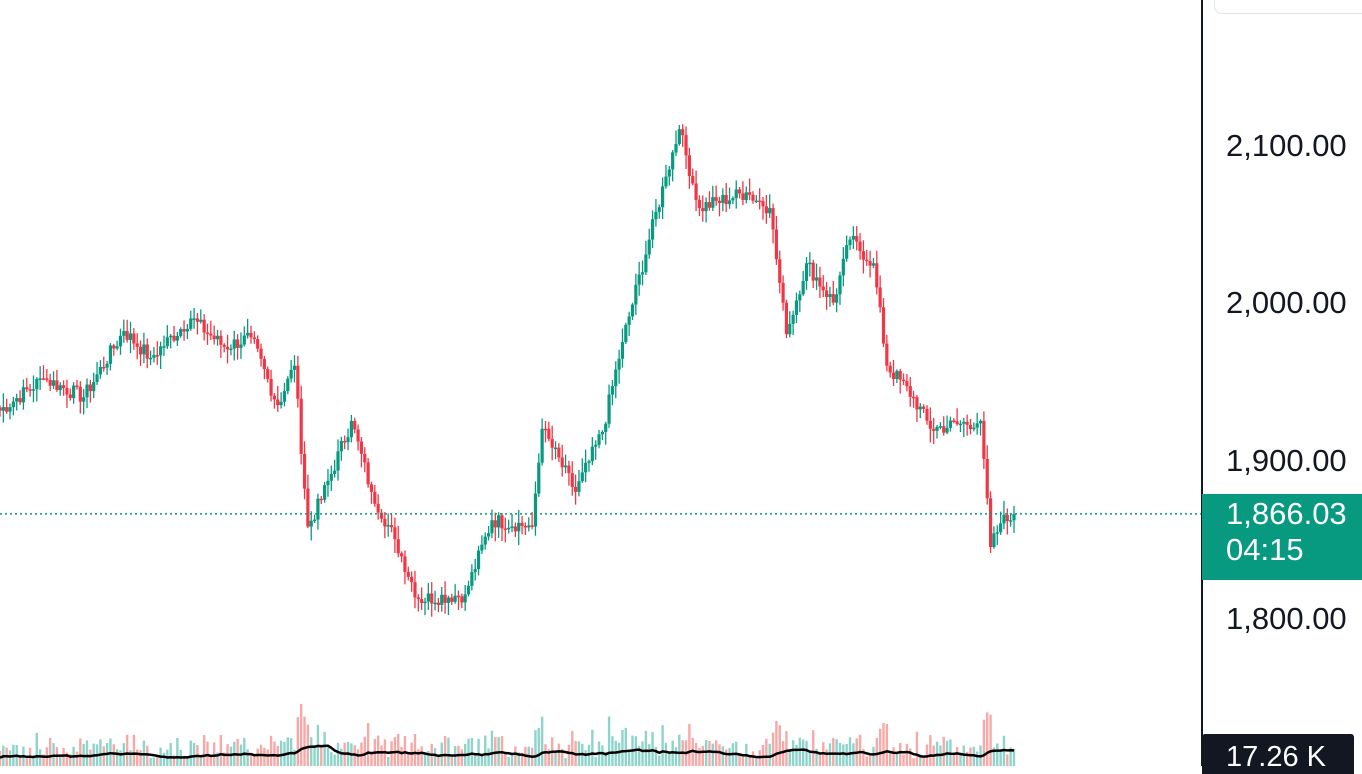  Describe the element at coordinates (1288, 7) in the screenshot. I see `corner-widget` at that location.